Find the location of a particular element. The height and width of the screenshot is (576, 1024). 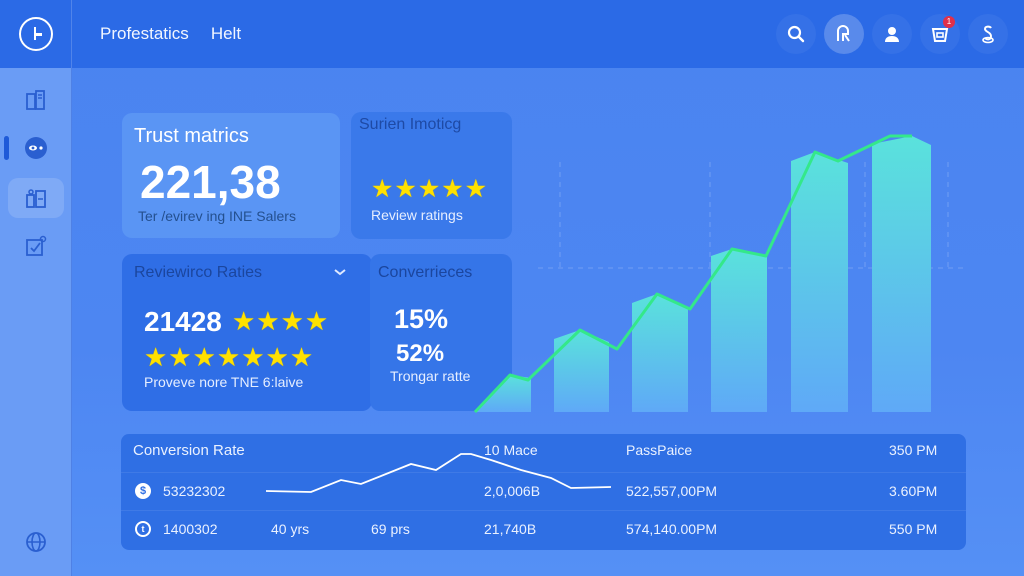

top-nav: Profestatics Helt is located at coordinates (170, 34).